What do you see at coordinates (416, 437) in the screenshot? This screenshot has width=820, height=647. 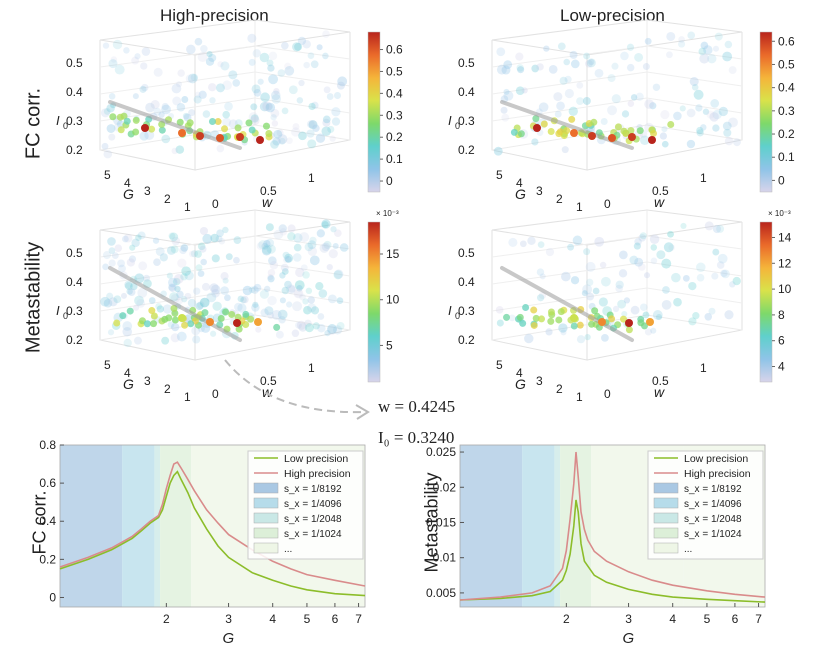 I see `i0-parameter-label: I₀ = 0.3240` at bounding box center [416, 437].